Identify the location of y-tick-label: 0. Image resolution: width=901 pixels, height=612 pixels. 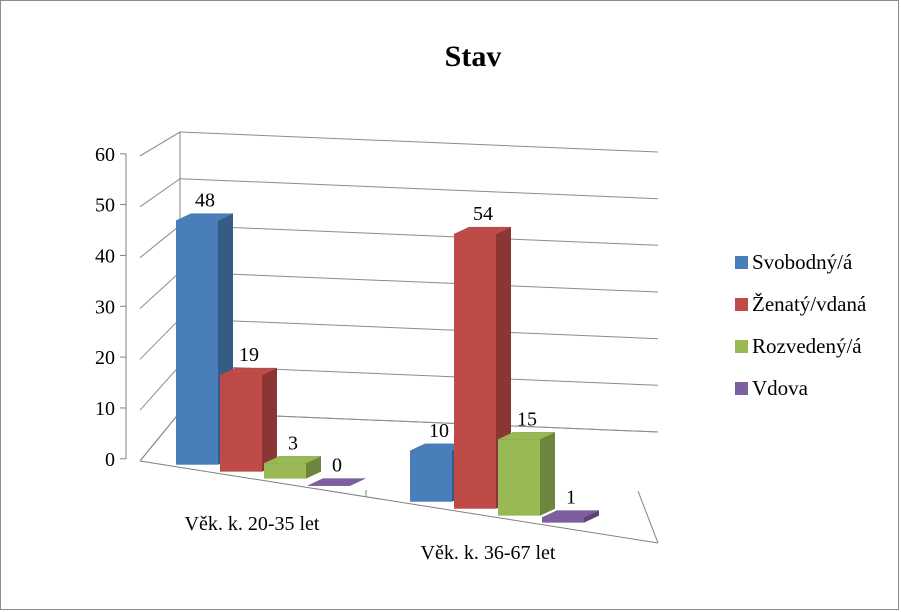
(110, 460).